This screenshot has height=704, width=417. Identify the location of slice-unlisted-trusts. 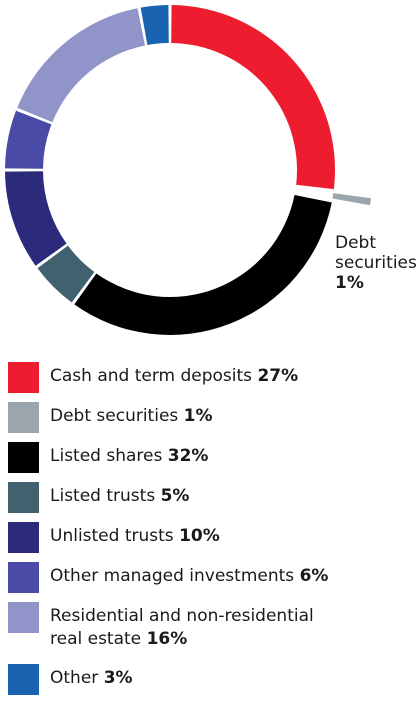
(36, 218).